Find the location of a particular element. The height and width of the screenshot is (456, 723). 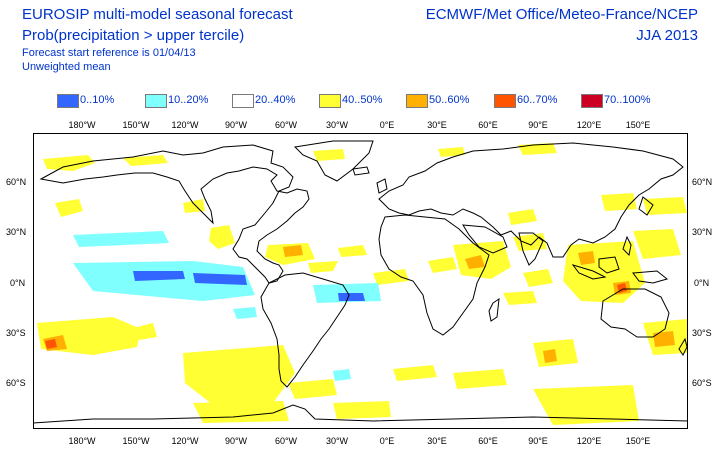

coast-japan is located at coordinates (646, 206).